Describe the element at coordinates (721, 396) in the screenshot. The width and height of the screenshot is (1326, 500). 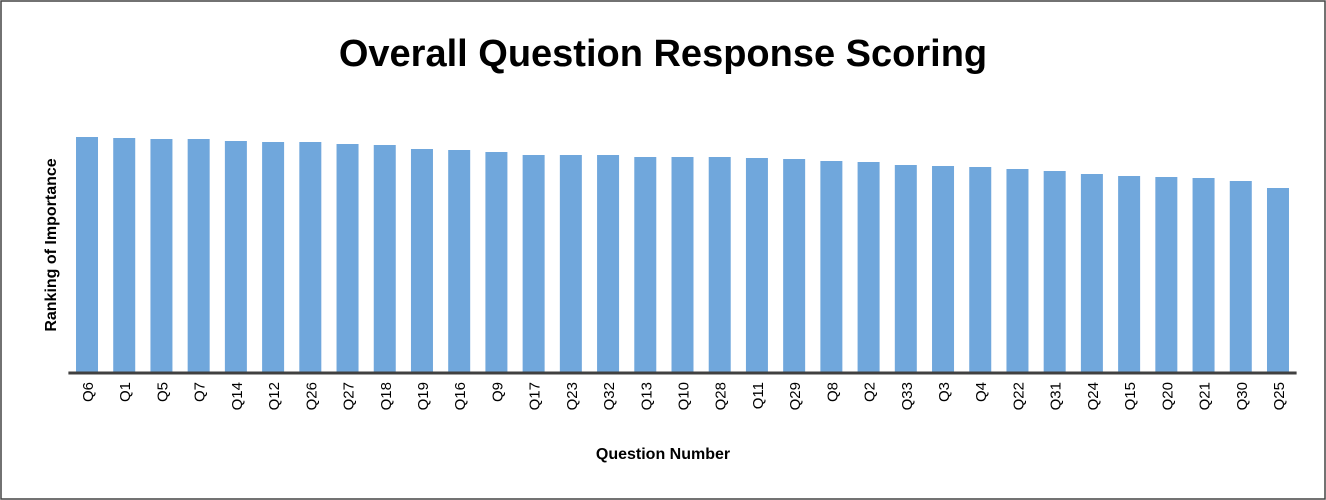
I see `x-tick-label: Q28` at that location.